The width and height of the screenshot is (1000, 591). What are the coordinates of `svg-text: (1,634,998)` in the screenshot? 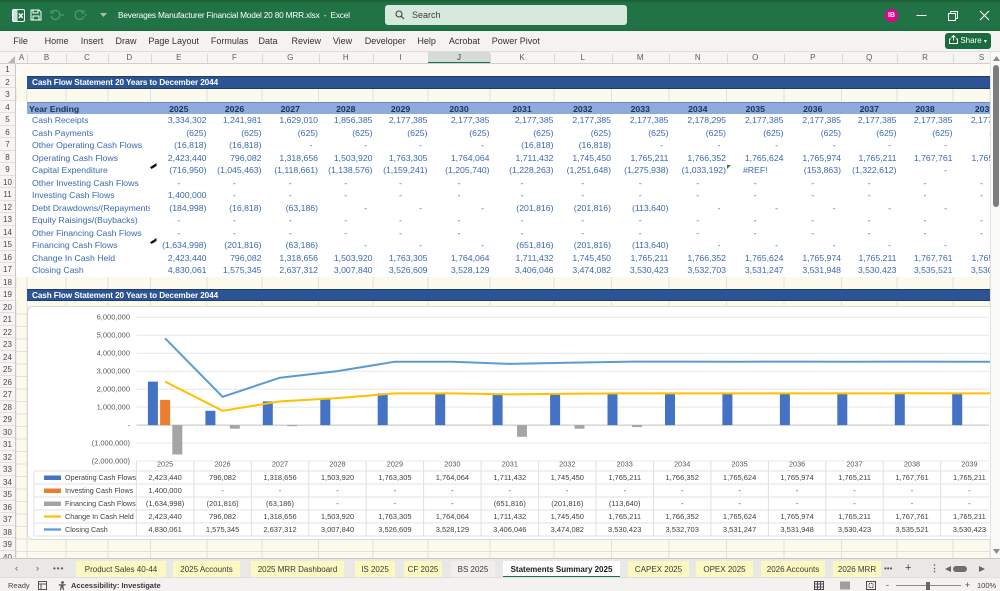 It's located at (164, 503).